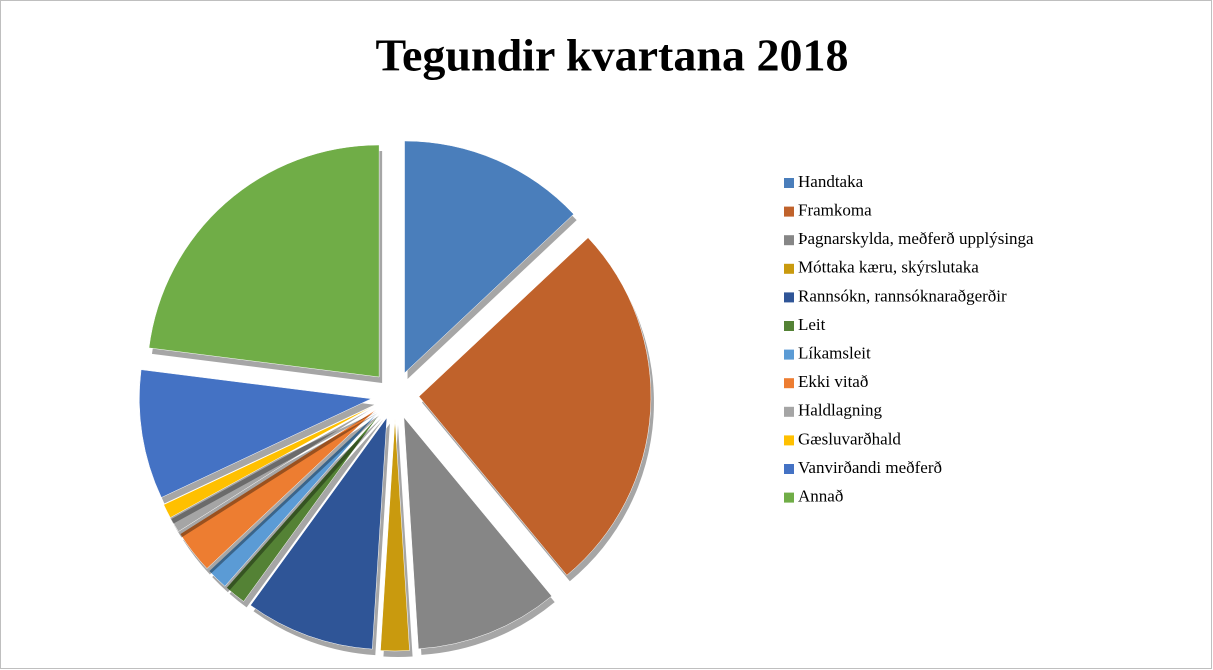  What do you see at coordinates (812, 324) in the screenshot?
I see `legend-label: Leit` at bounding box center [812, 324].